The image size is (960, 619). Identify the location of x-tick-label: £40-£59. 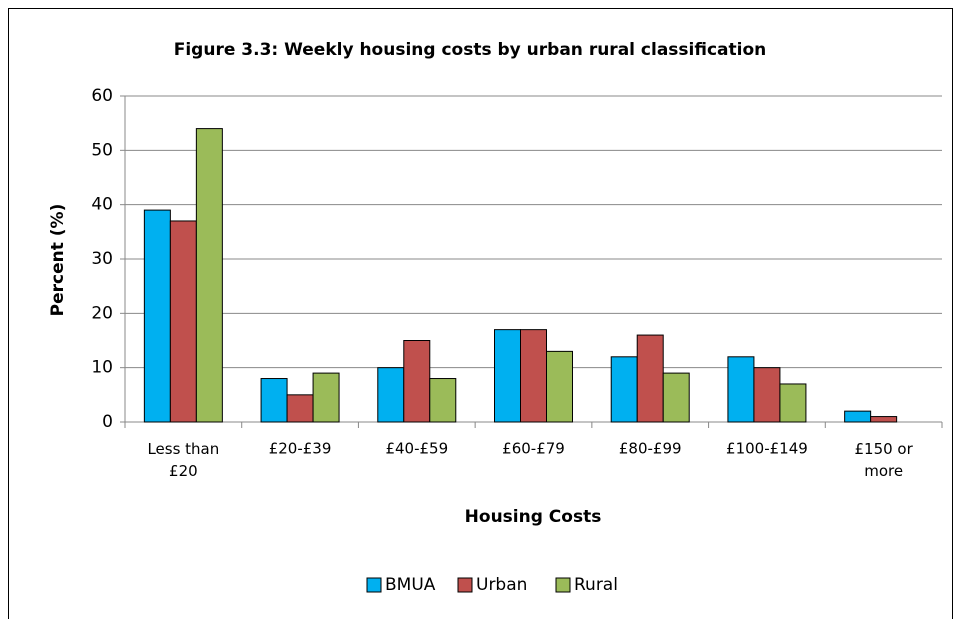
(416, 449).